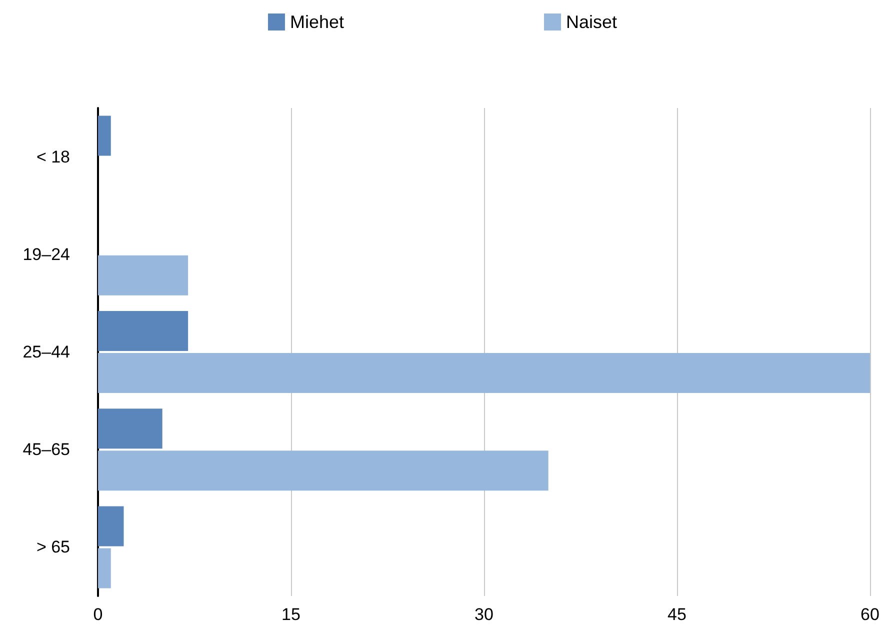 Image resolution: width=885 pixels, height=626 pixels. Describe the element at coordinates (46, 254) in the screenshot. I see `y-tick-label: 19–24` at that location.